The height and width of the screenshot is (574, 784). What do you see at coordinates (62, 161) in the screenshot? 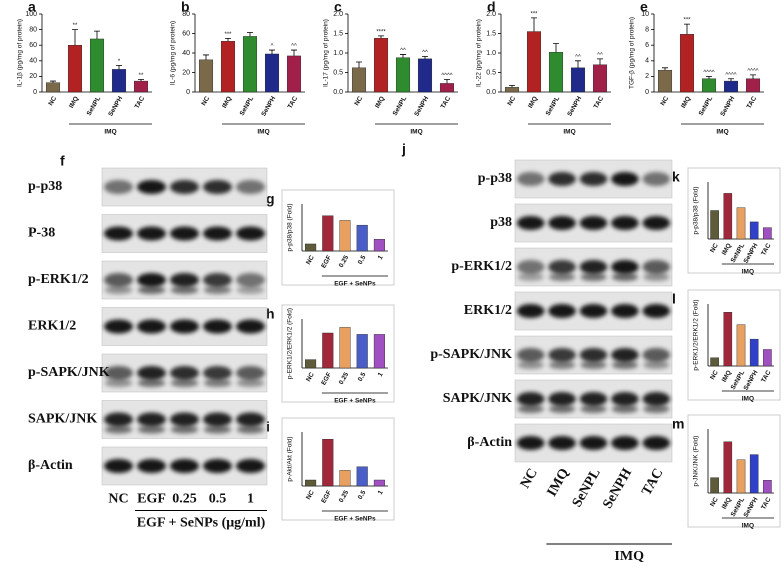
I see `panel-letter: f` at bounding box center [62, 161].